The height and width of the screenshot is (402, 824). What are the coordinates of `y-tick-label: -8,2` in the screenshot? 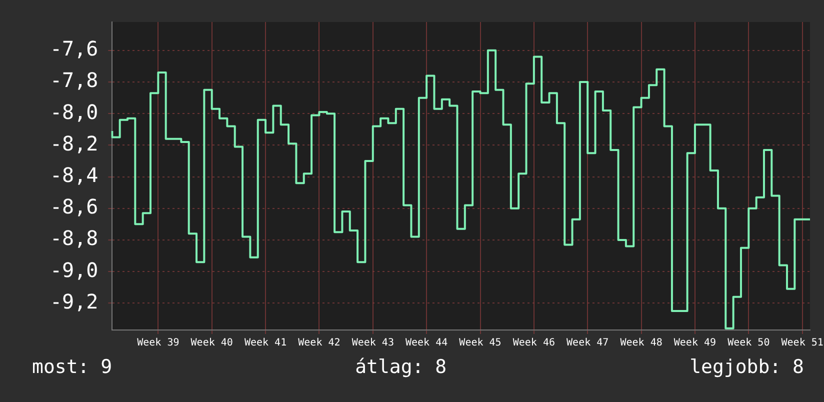 It's located at (74, 143).